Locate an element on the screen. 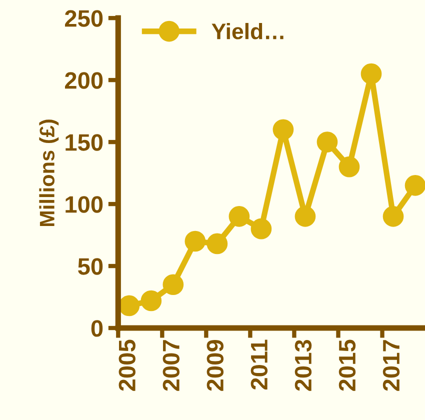 The height and width of the screenshot is (420, 425). y-tick-label: 0 is located at coordinates (97, 328).